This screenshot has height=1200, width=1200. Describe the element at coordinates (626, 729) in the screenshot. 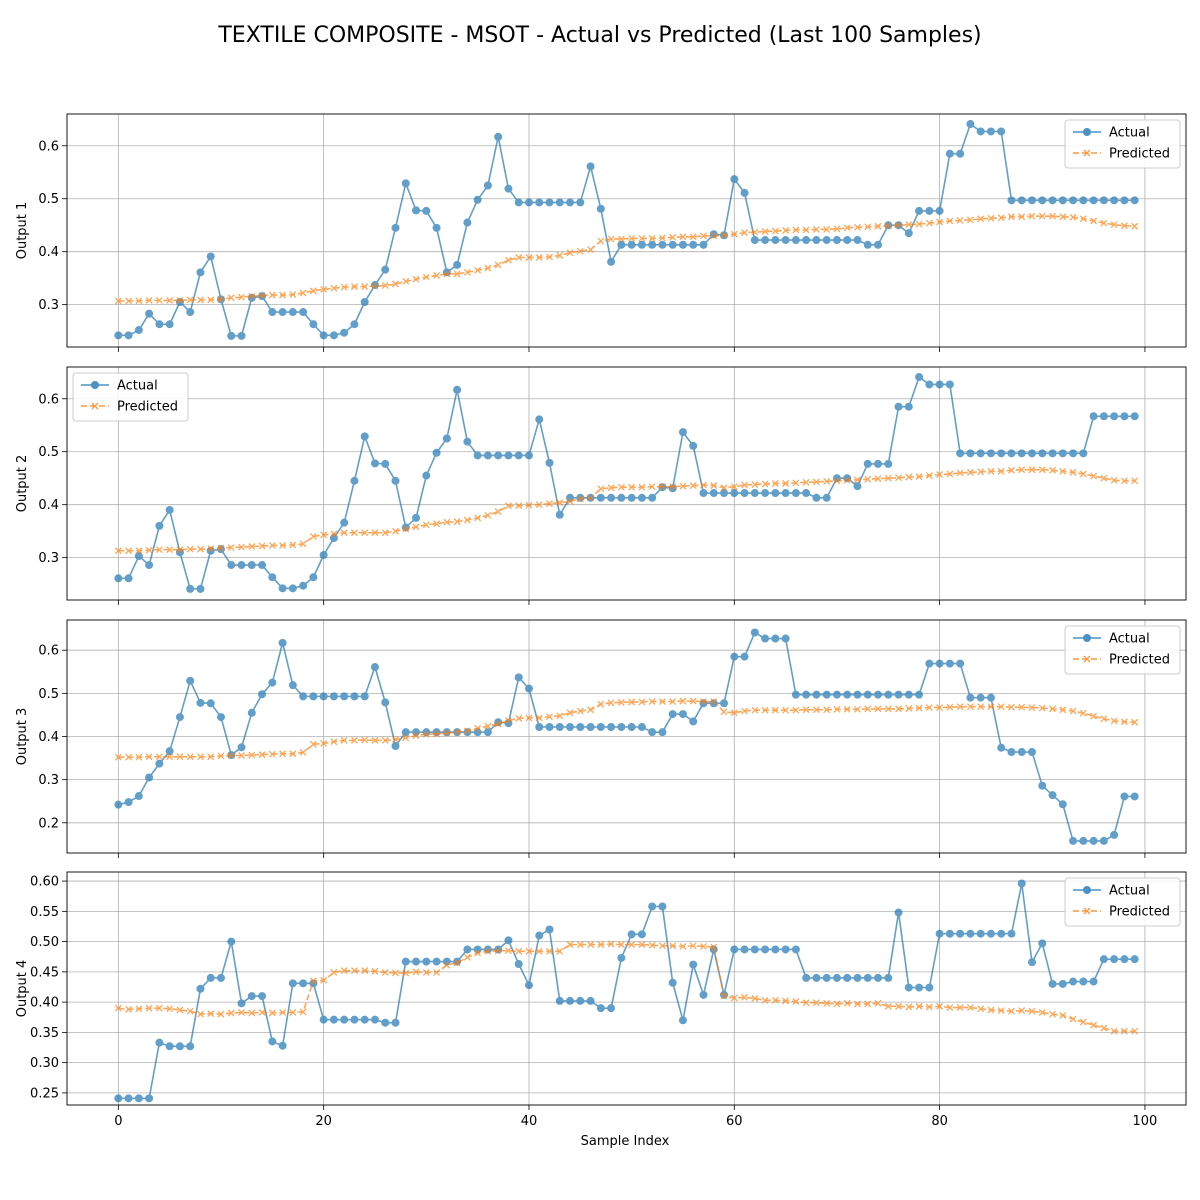

I see `predicted-series` at that location.